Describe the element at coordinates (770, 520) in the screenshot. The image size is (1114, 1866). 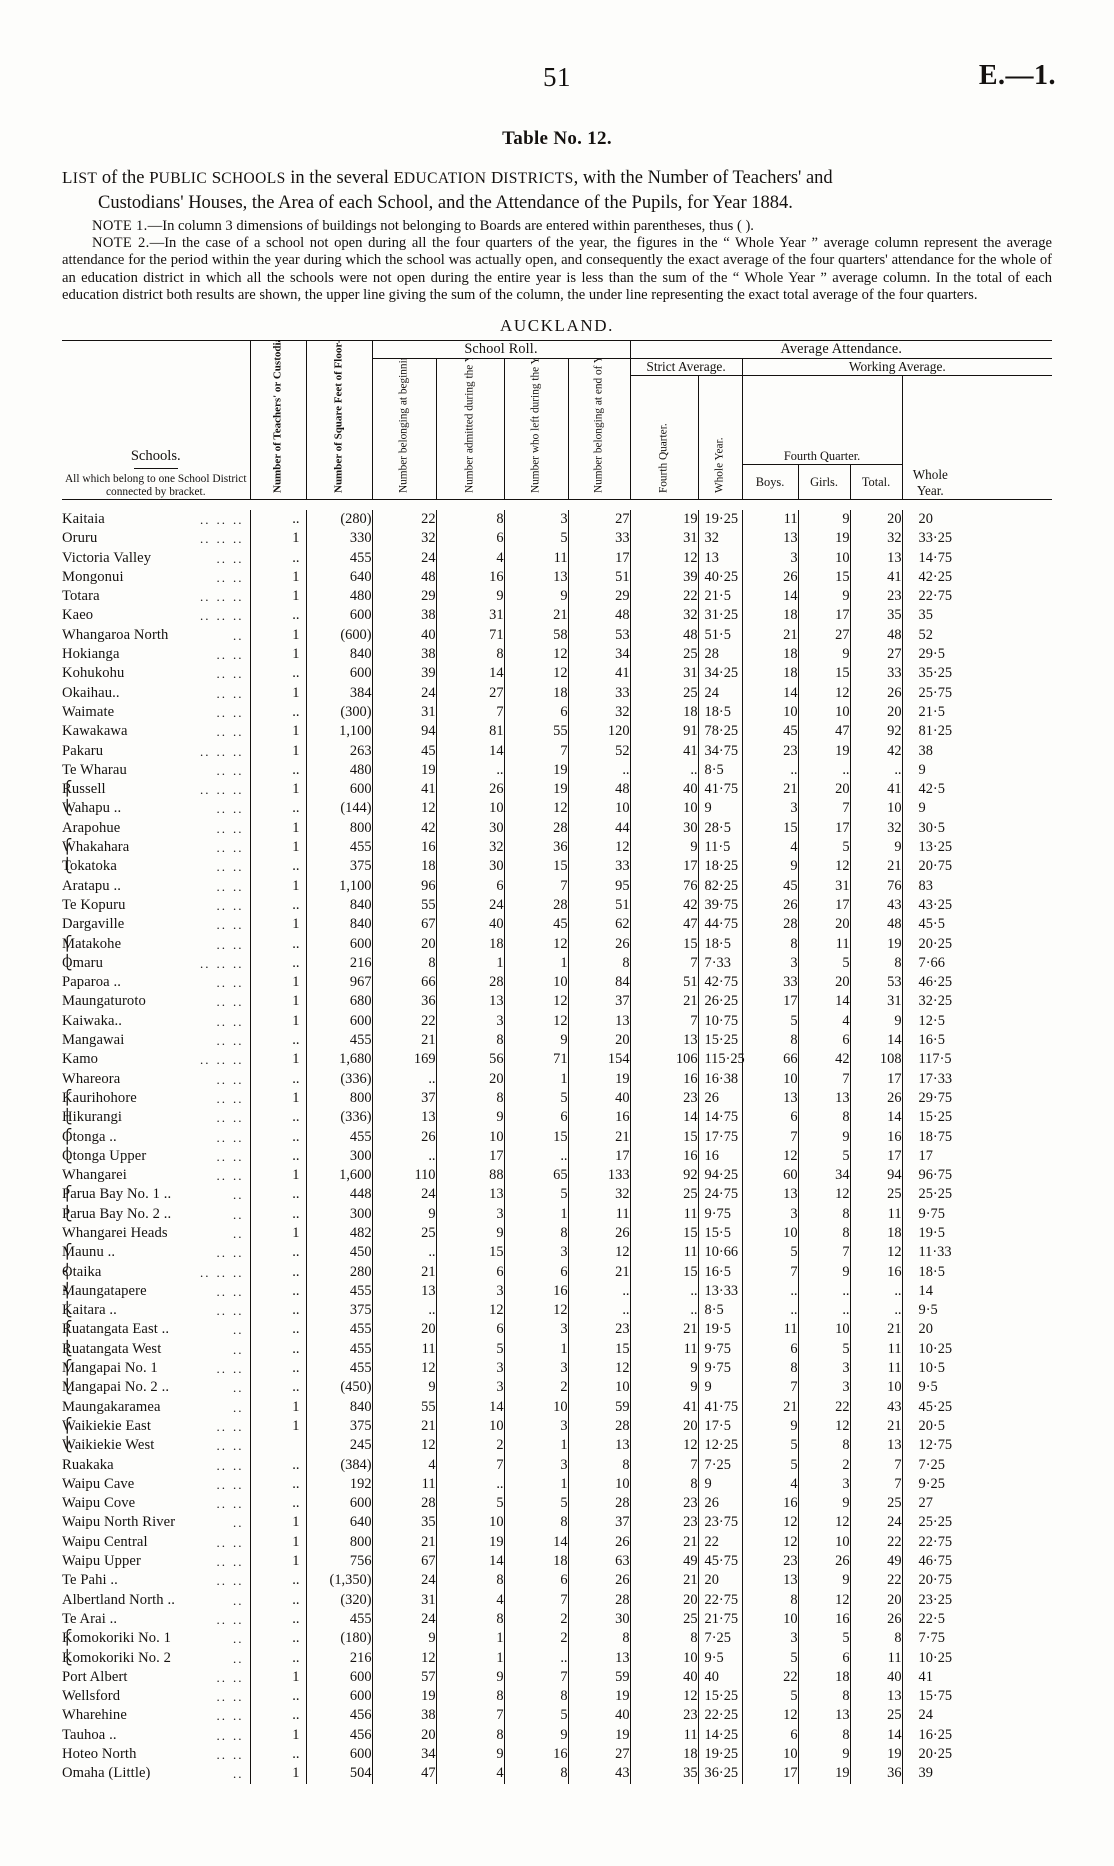
I see `boys-cell: 11` at that location.